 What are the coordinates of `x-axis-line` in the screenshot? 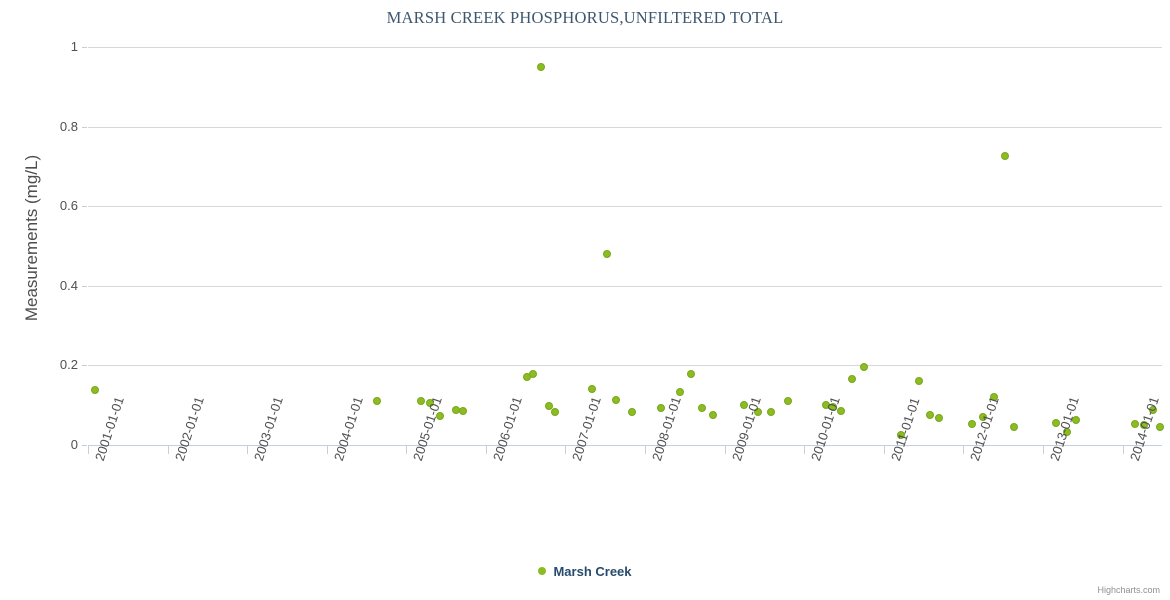 It's located at (625, 445).